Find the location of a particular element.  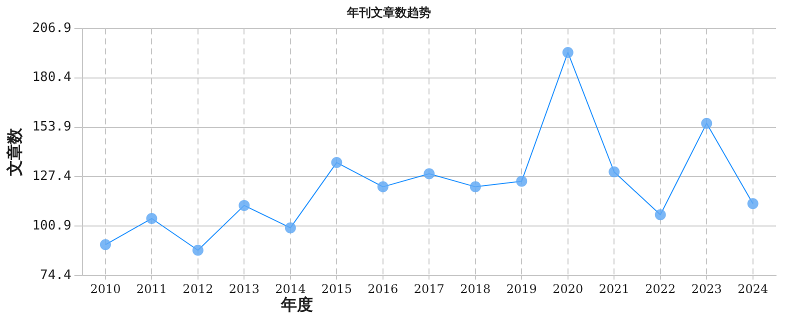

x-tick-label: 2011 is located at coordinates (151, 289).